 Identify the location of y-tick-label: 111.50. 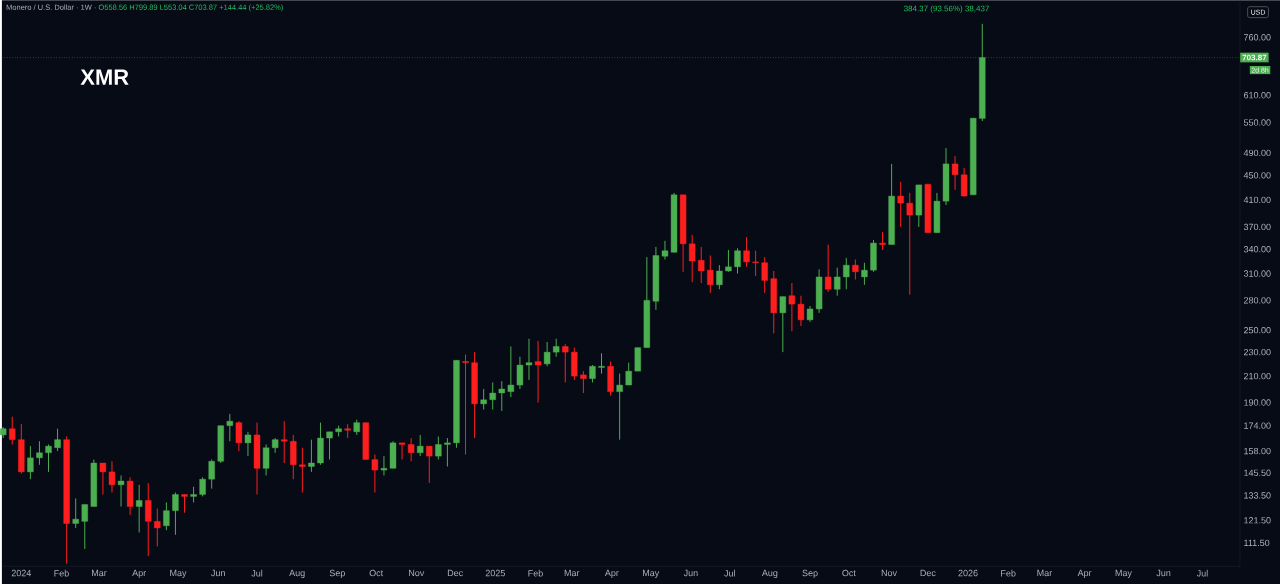
(1257, 542).